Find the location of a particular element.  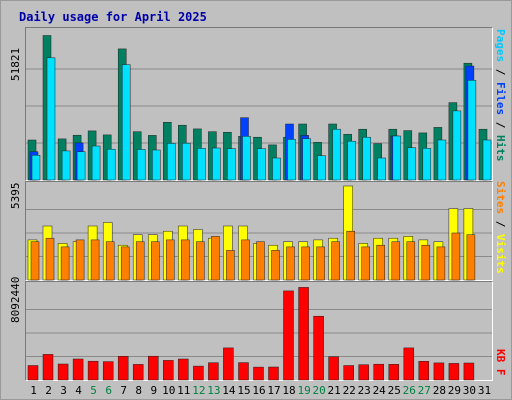

x-tick-label: 29 is located at coordinates (454, 390).